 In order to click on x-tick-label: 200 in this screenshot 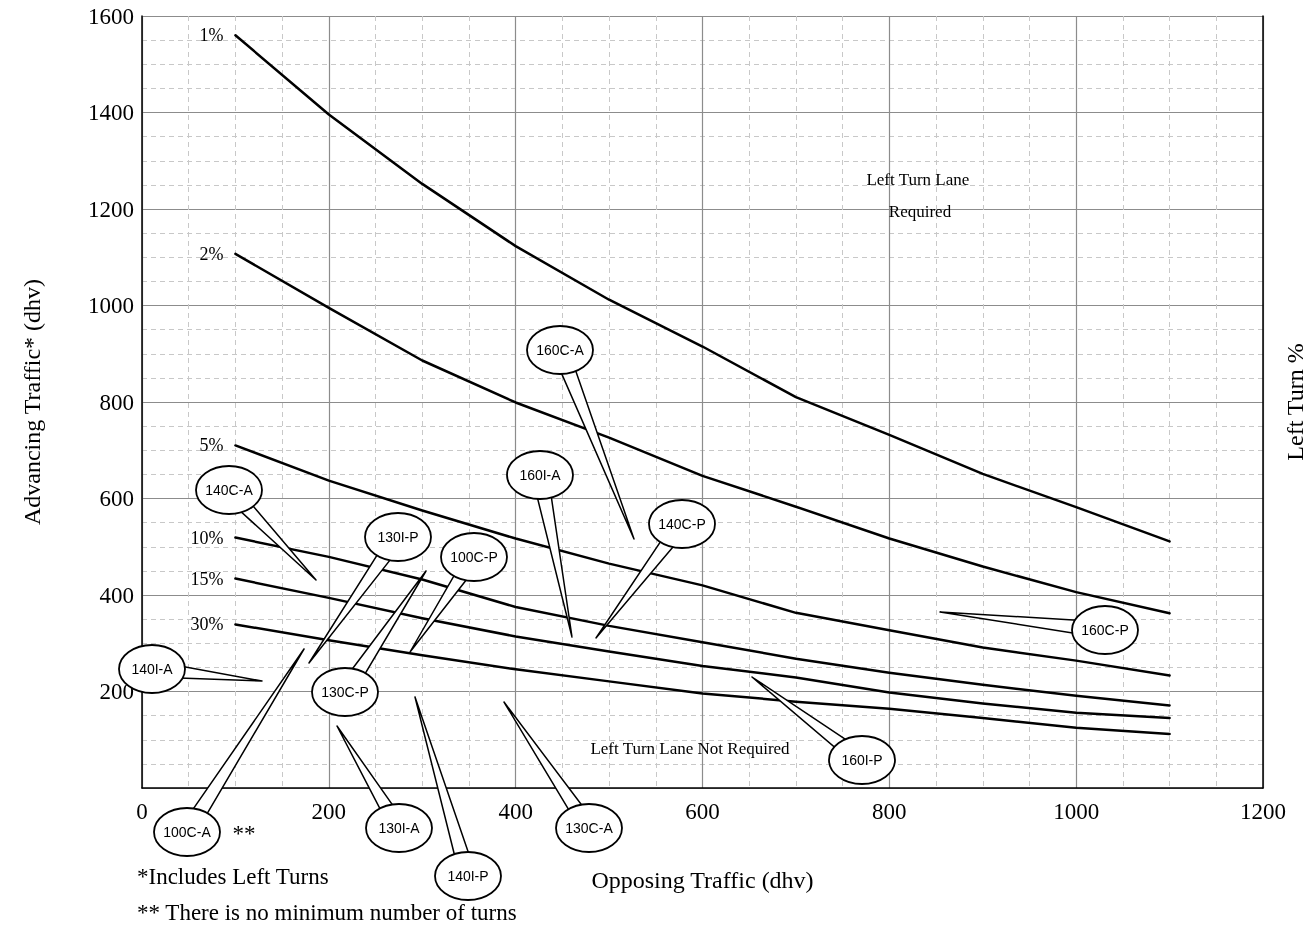, I will do `click(329, 811)`.